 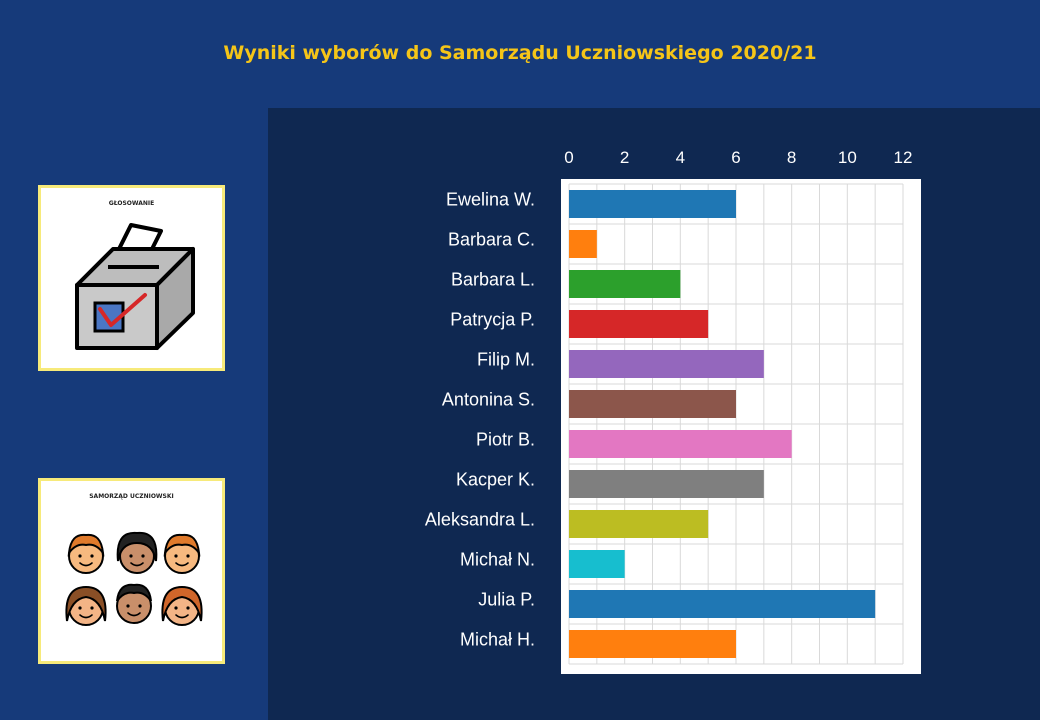 What do you see at coordinates (569, 157) in the screenshot?
I see `x-tick-label: 0` at bounding box center [569, 157].